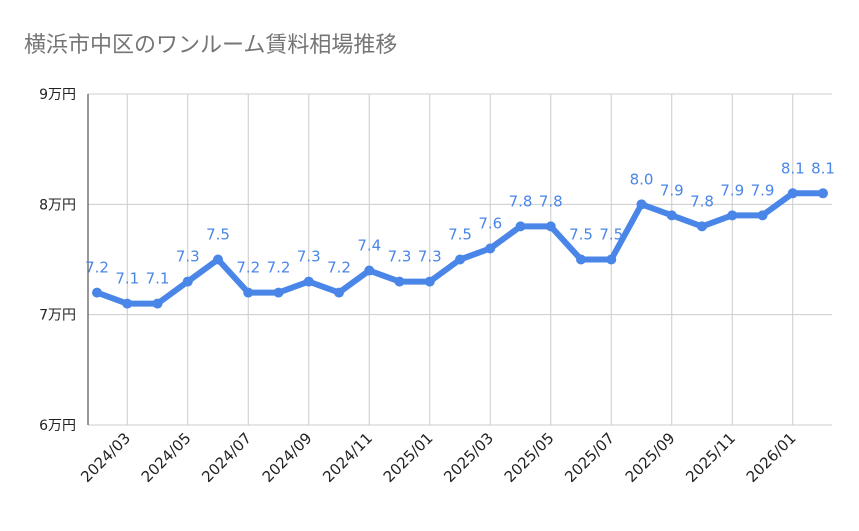 The image size is (859, 531). Describe the element at coordinates (105, 457) in the screenshot. I see `x-tick-label: 2024/03` at that location.